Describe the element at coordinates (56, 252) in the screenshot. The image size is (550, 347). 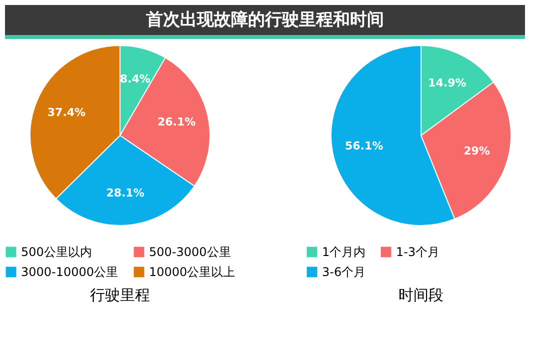
I see `legend-label: 500公里以内` at that location.